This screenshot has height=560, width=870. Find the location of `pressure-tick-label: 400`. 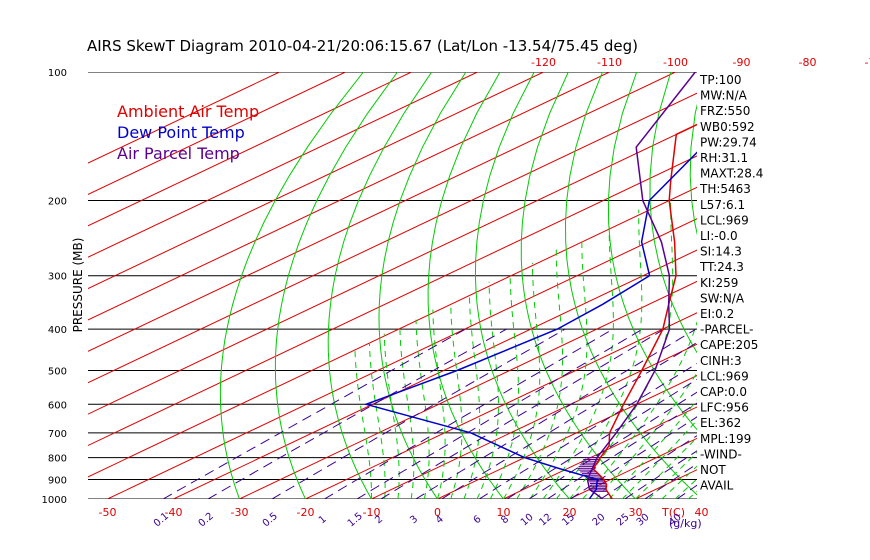

pressure-tick-label: 400 is located at coordinates (57, 330).